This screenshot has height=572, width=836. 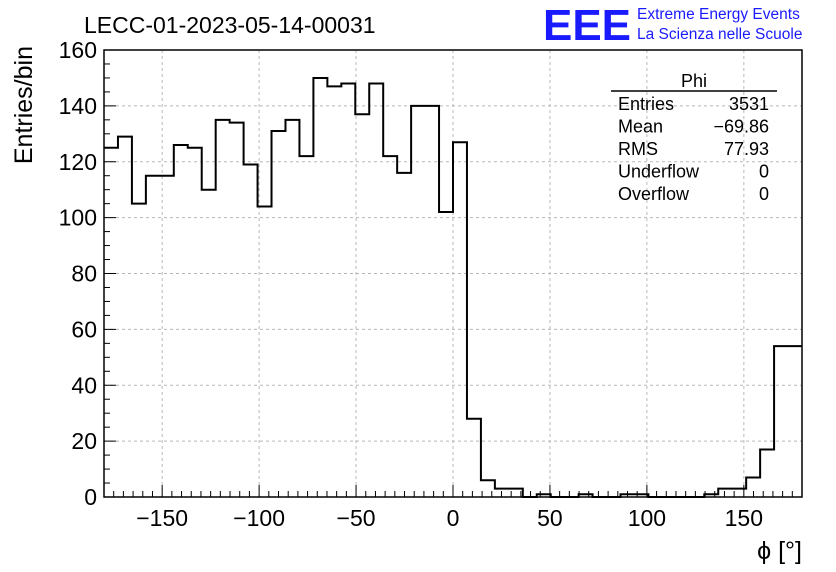 What do you see at coordinates (640, 127) in the screenshot?
I see `stats-row-label: Mean` at bounding box center [640, 127].